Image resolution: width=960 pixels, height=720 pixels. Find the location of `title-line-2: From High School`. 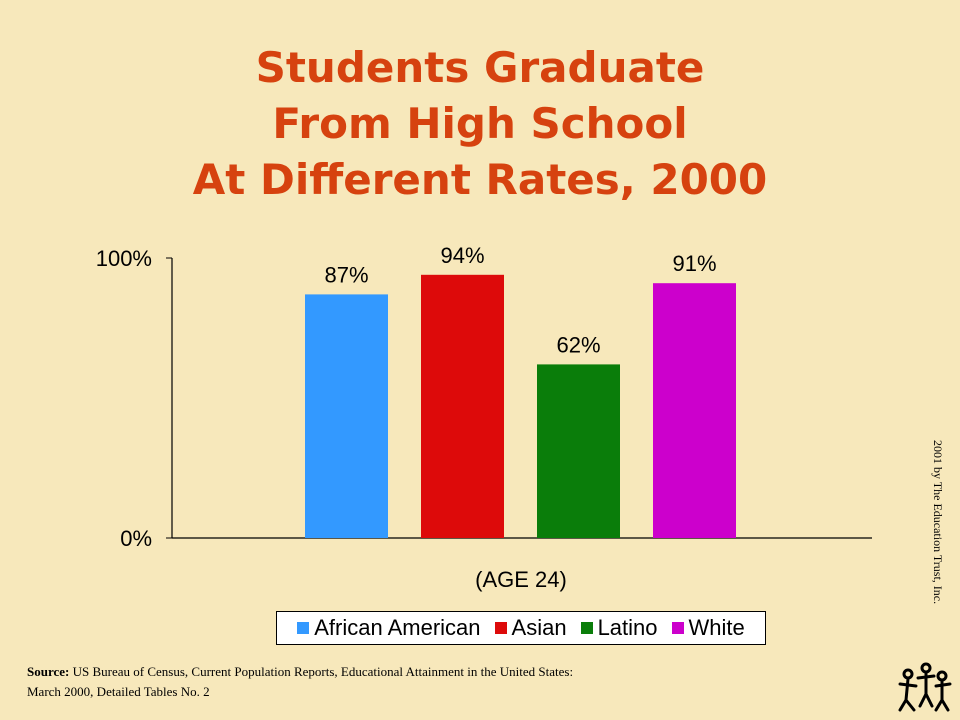

title-line-2: From High School is located at coordinates (480, 123).